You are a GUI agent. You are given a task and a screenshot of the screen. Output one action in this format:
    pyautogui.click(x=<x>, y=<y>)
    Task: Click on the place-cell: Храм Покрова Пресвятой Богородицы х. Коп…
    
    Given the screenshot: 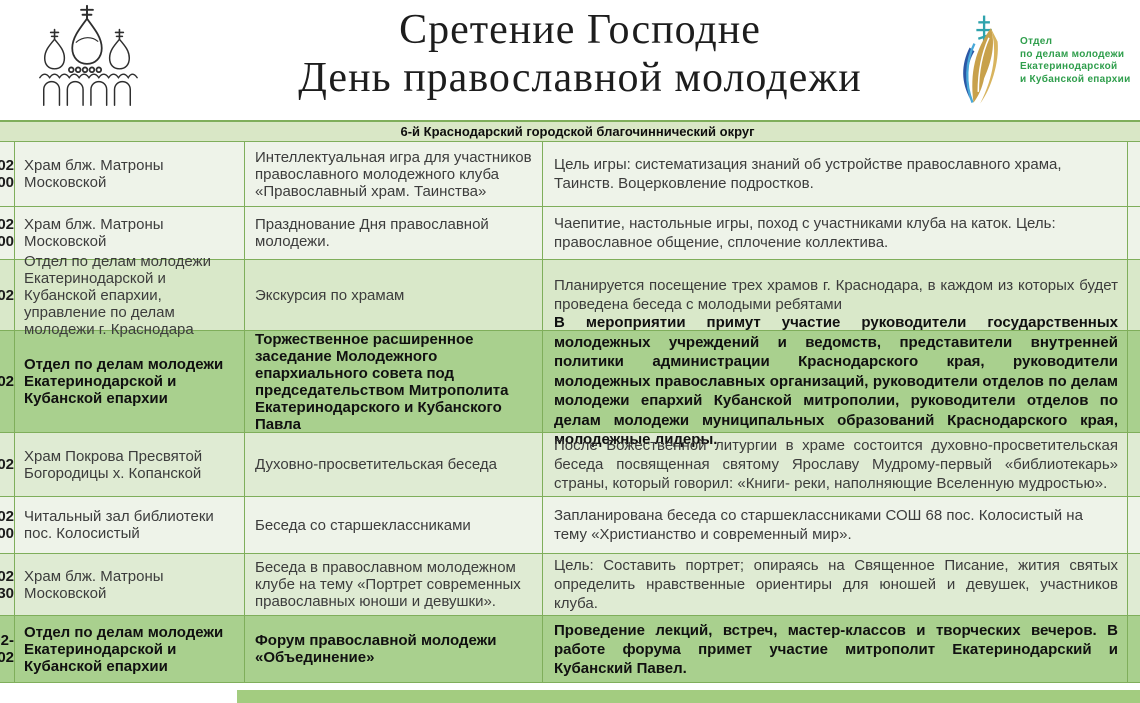 What is the action you would take?
    pyautogui.click(x=130, y=464)
    